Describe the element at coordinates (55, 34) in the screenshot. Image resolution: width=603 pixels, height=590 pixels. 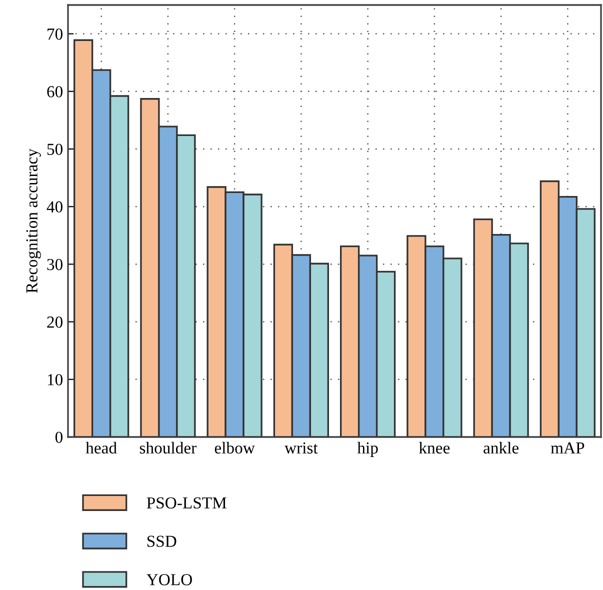
I see `y-tick-label: 70` at that location.